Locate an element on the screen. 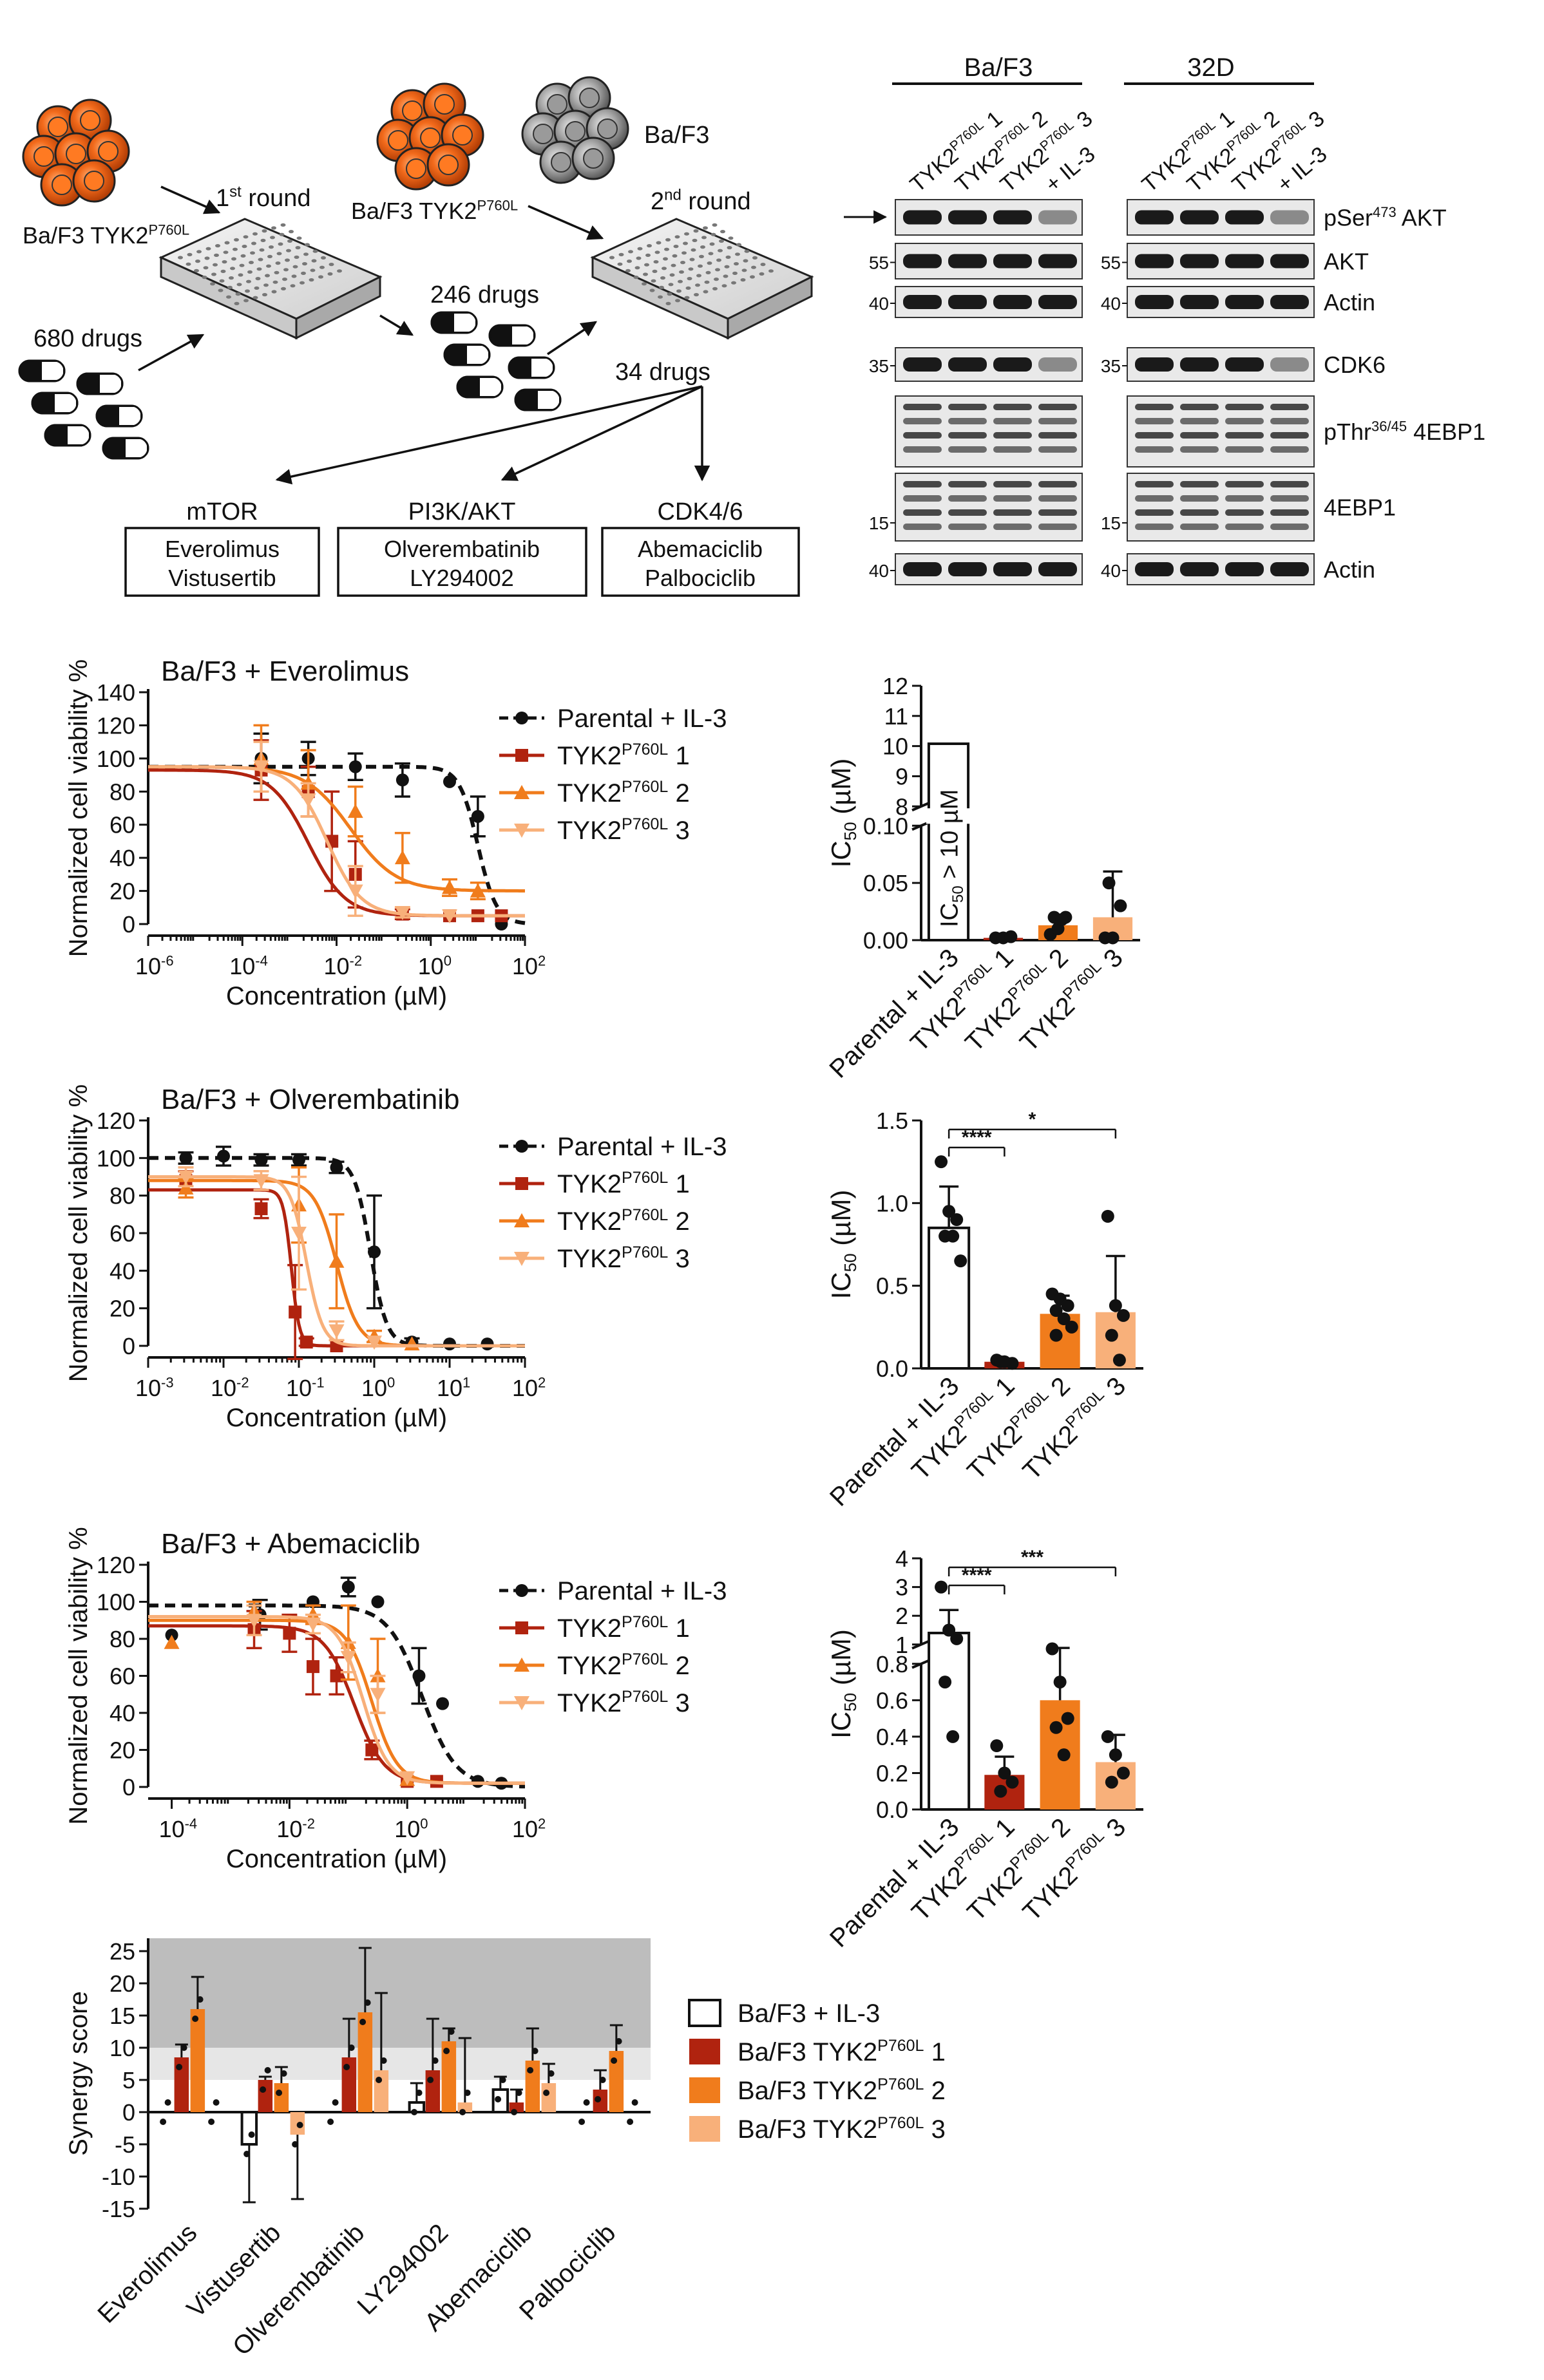 The height and width of the screenshot is (2380, 1544). pill-outline is located at coordinates (119, 416).